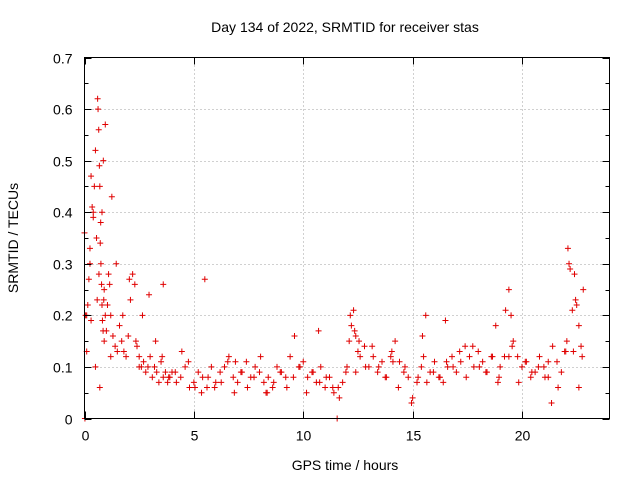 This screenshot has width=640, height=480. Describe the element at coordinates (306, 436) in the screenshot. I see `x-axis-tick-labels: 0 5 10 15 20` at that location.